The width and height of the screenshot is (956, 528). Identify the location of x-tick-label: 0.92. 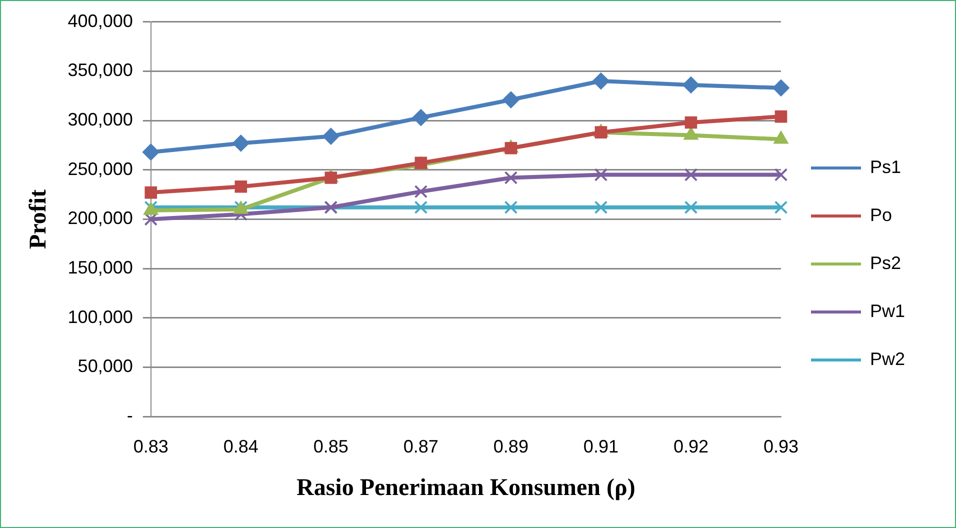
(690, 446).